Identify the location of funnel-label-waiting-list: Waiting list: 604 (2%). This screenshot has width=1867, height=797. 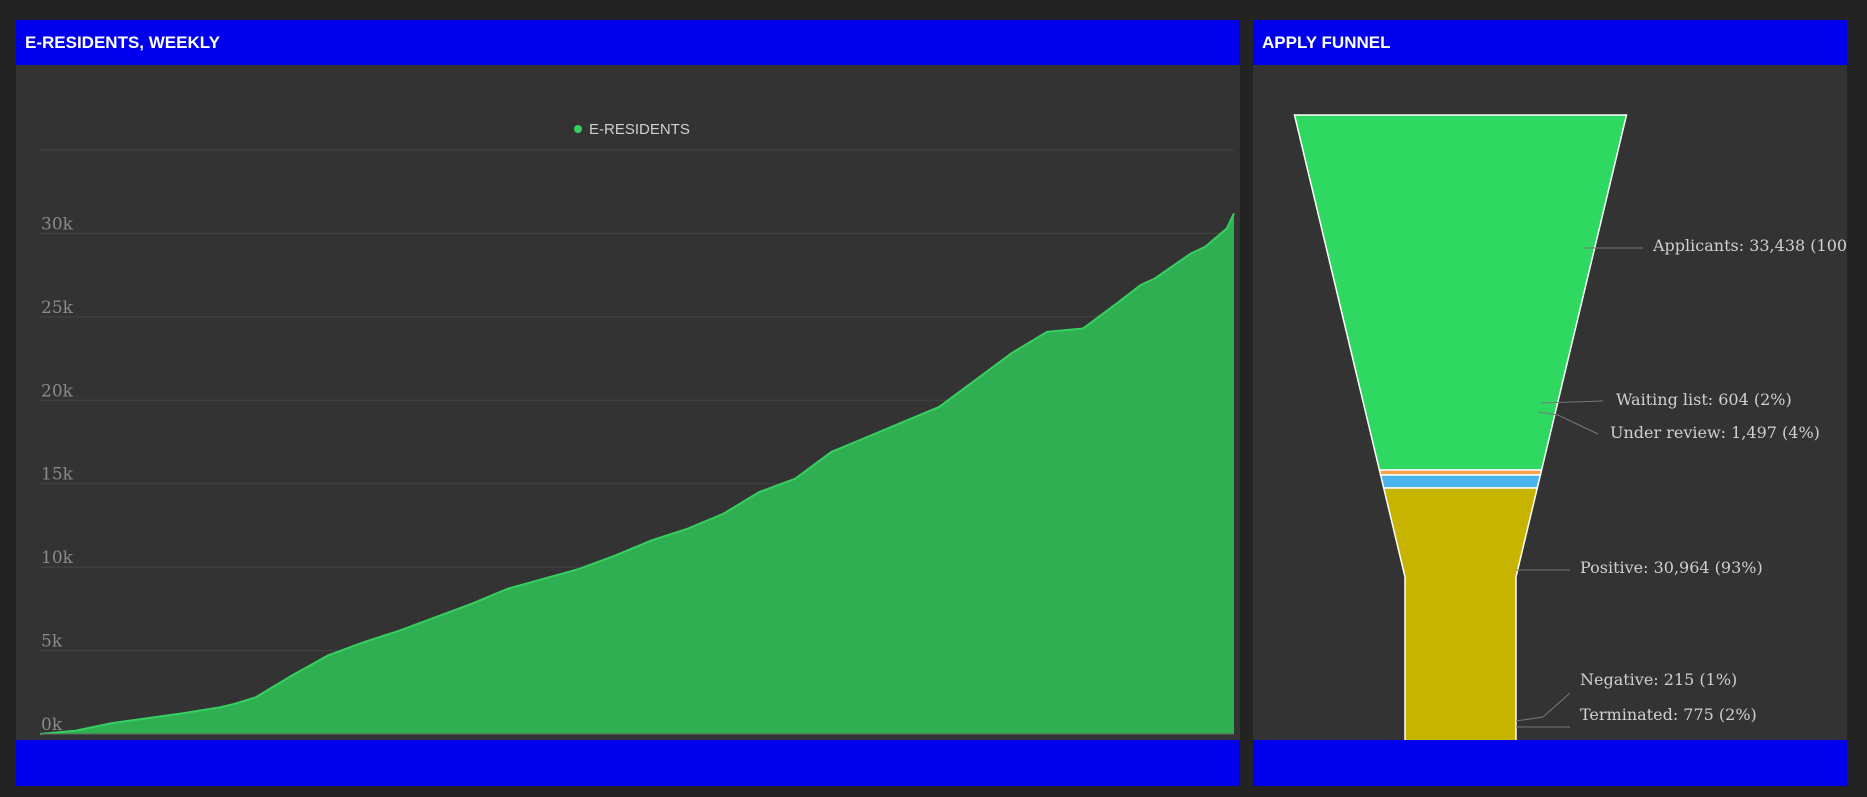
(1704, 399).